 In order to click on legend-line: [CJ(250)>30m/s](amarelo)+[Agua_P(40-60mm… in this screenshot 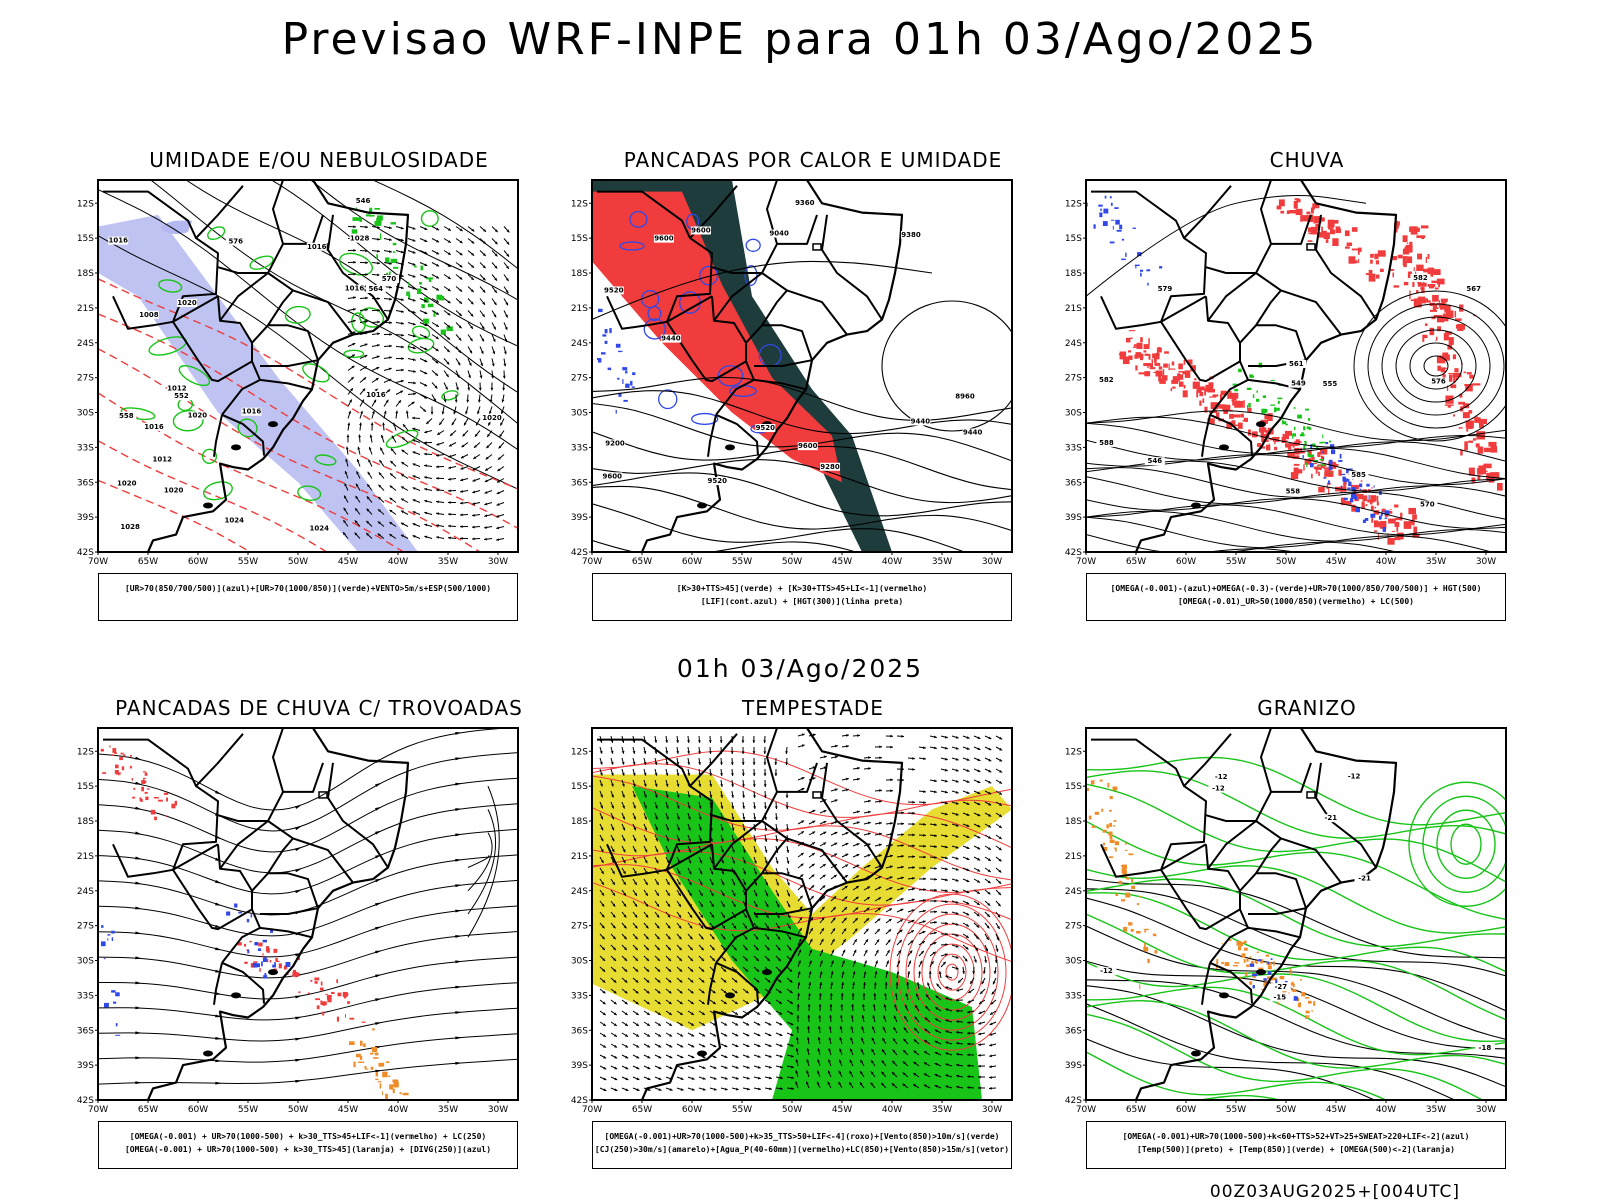, I will do `click(802, 1149)`.